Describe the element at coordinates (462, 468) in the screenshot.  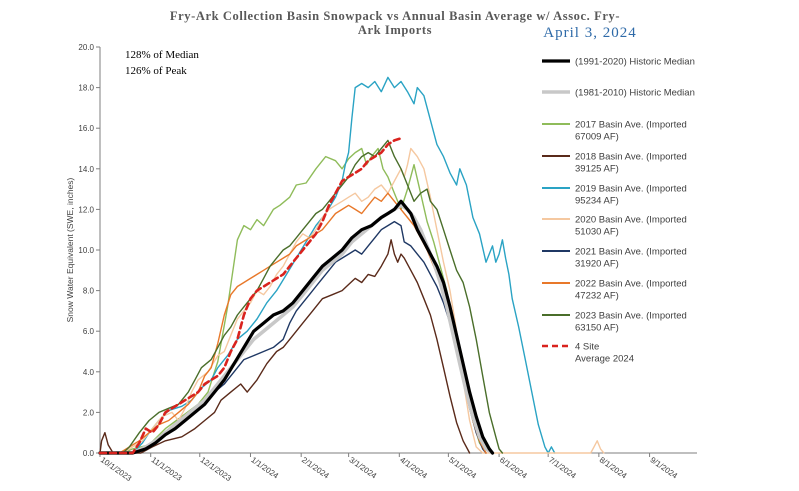
I see `x-tick-label: 5/1/2024` at that location.